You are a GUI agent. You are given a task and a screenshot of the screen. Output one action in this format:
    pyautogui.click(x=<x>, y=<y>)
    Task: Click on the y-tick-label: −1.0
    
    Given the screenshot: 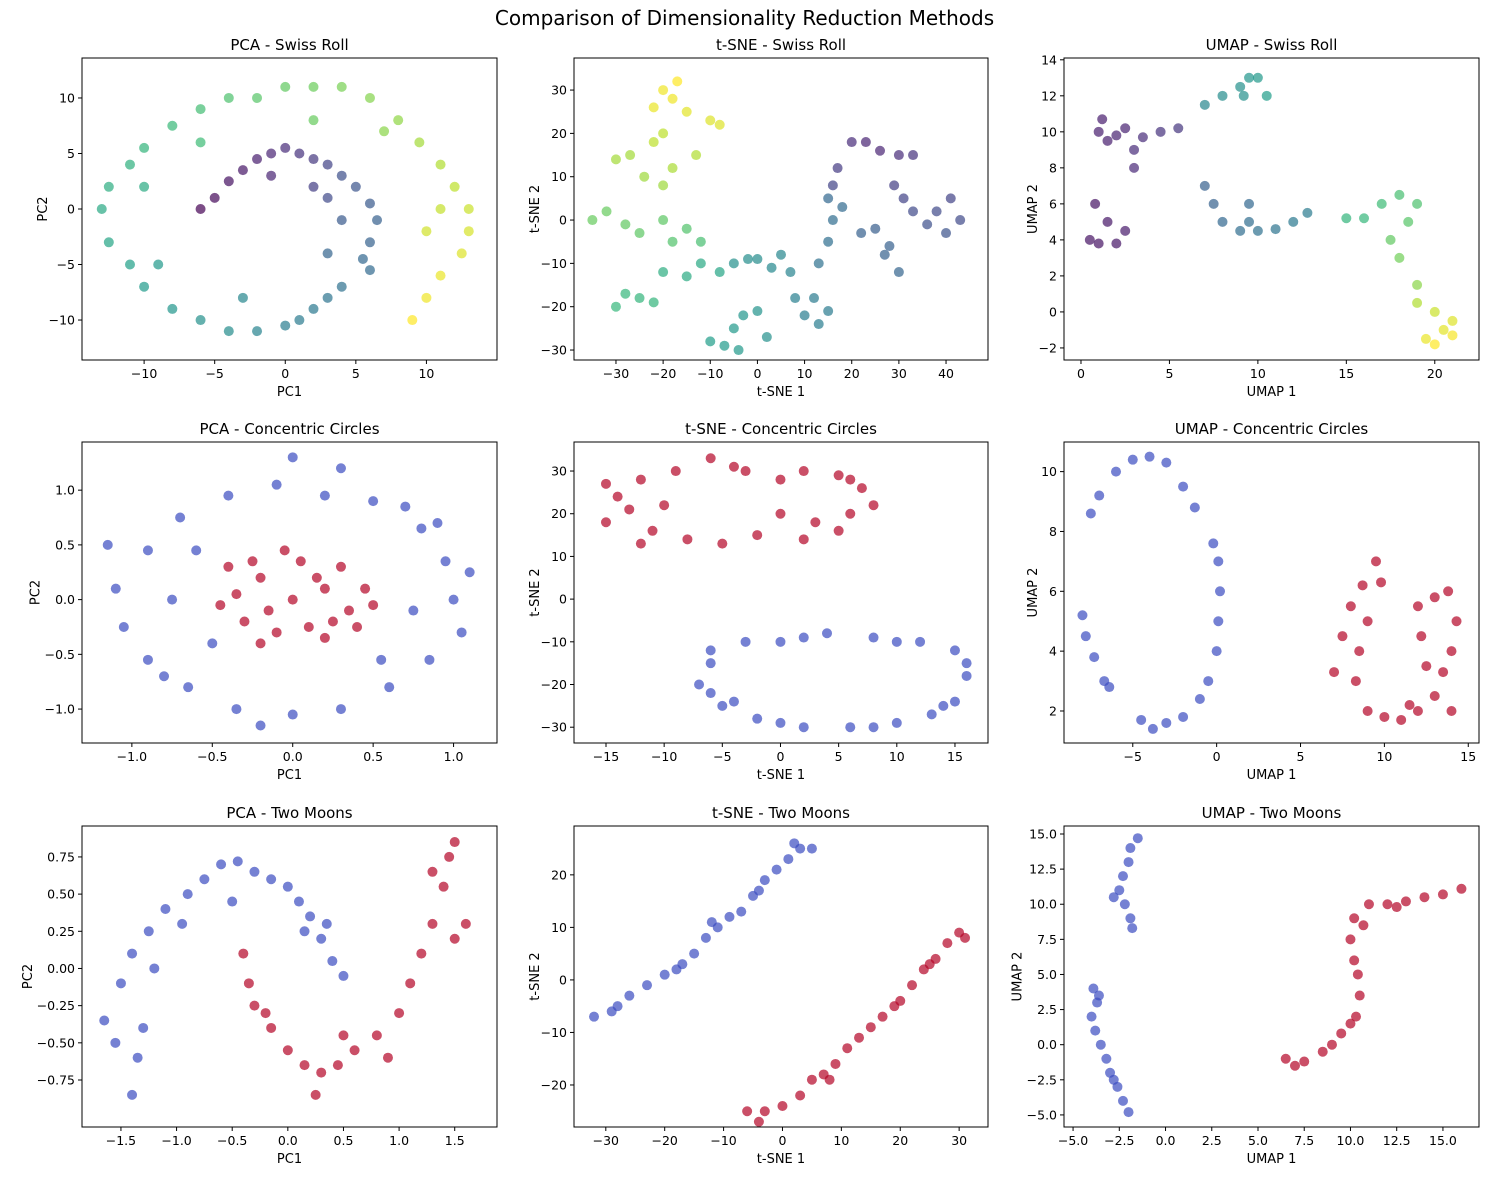 What is the action you would take?
    pyautogui.click(x=60, y=709)
    